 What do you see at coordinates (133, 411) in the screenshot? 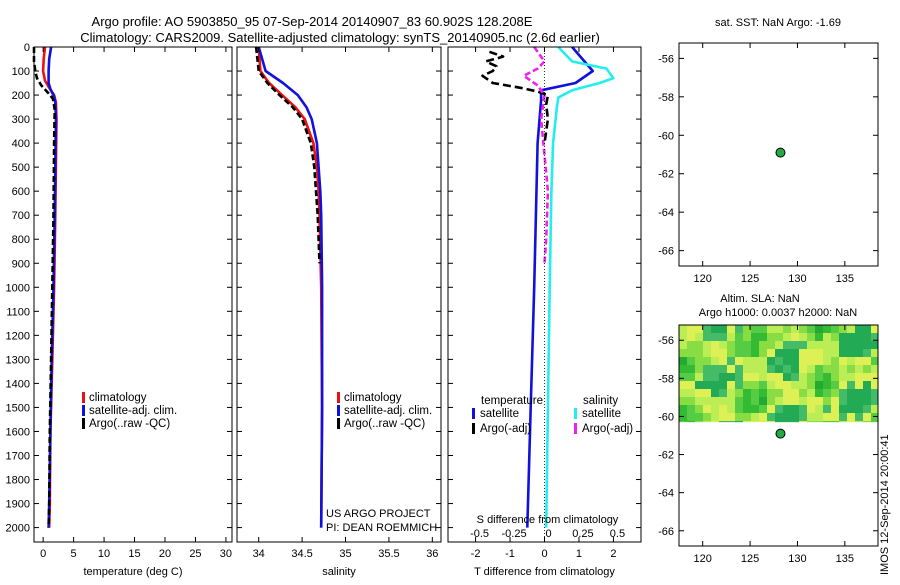
I see `temperature-legend-label: satellite-adj. clim.` at bounding box center [133, 411].